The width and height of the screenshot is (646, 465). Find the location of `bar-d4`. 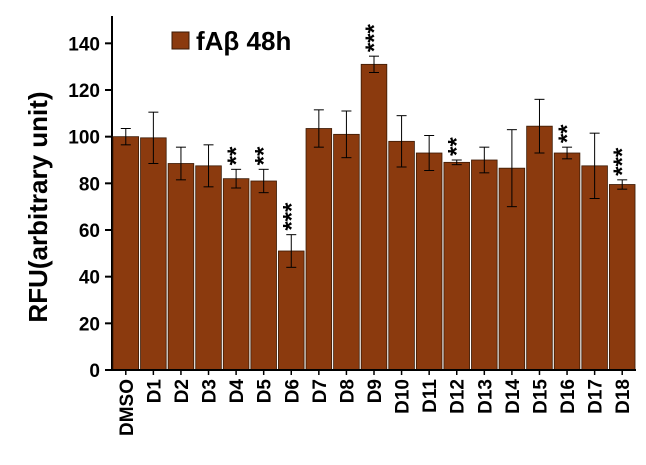

bar-d4 is located at coordinates (236, 274).